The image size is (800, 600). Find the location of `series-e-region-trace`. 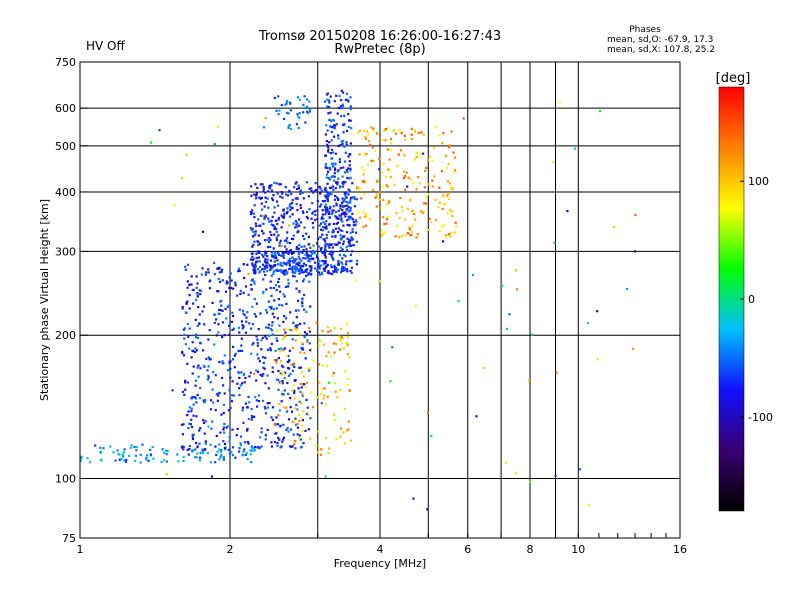

series-e-region-trace is located at coordinates (167, 453).